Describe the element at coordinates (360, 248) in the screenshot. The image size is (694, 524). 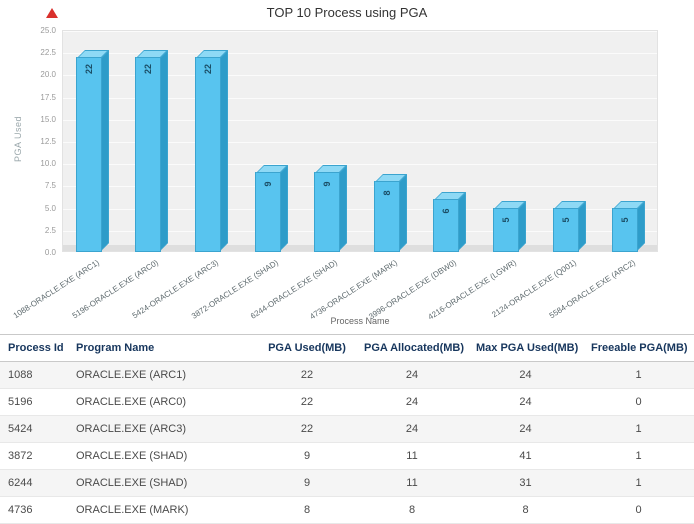
I see `chart-floor` at that location.